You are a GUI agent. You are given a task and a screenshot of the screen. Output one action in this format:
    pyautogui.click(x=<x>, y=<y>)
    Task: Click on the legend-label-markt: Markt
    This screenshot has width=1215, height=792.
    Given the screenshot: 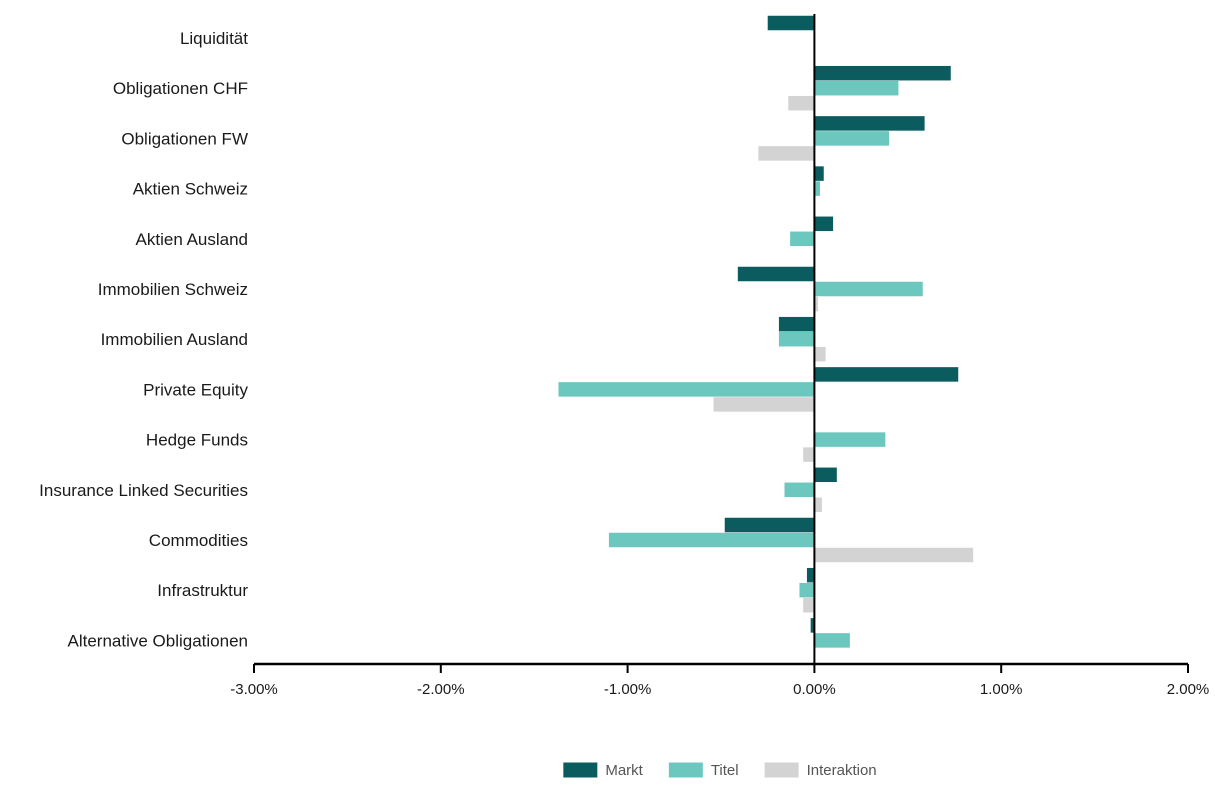 What is the action you would take?
    pyautogui.click(x=624, y=770)
    